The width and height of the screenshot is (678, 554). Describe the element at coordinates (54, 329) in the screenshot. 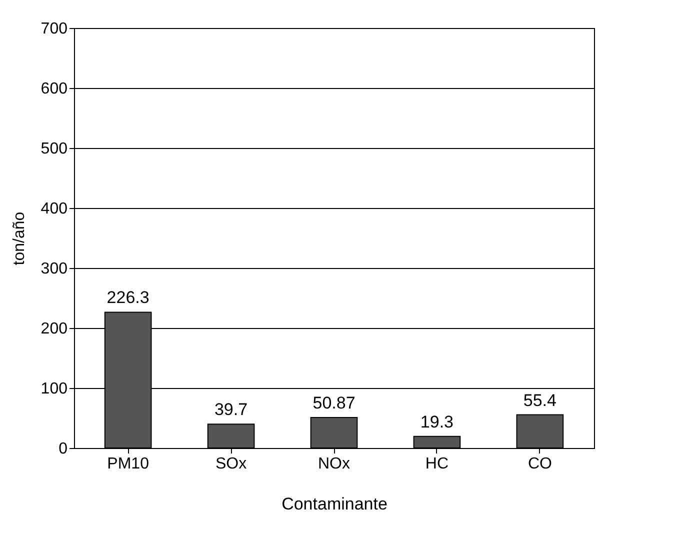

I see `y-tick-label: 200` at that location.